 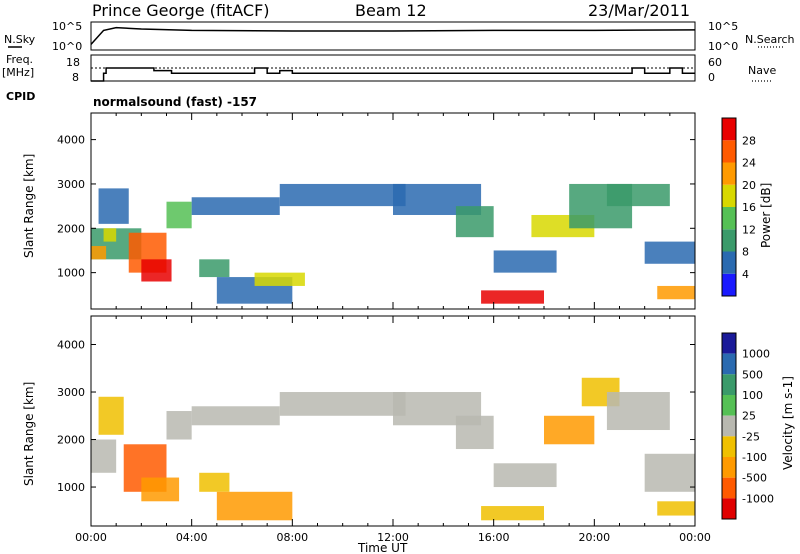 I want to click on freq-panel: Freq. [MHz] 18 8 60 0 Nave, so click(x=389, y=68).